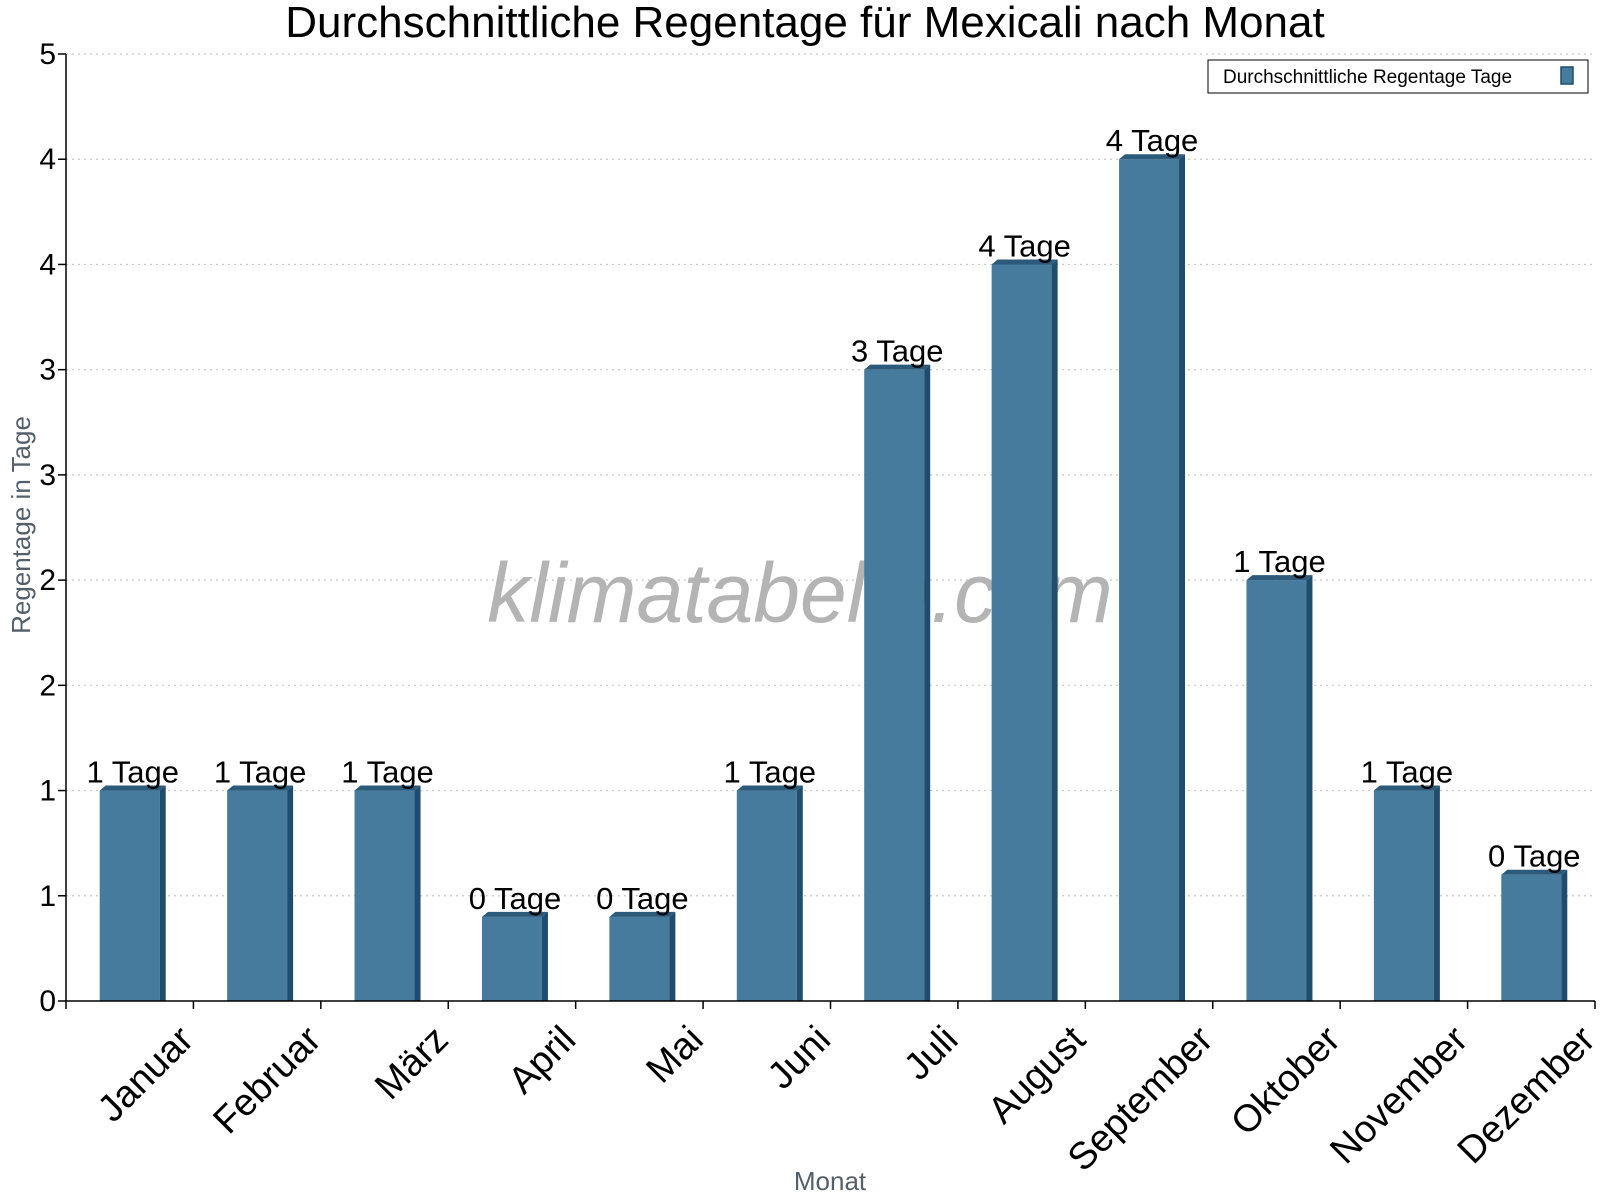 This screenshot has width=1600, height=1200. I want to click on legend-box, so click(1398, 76).